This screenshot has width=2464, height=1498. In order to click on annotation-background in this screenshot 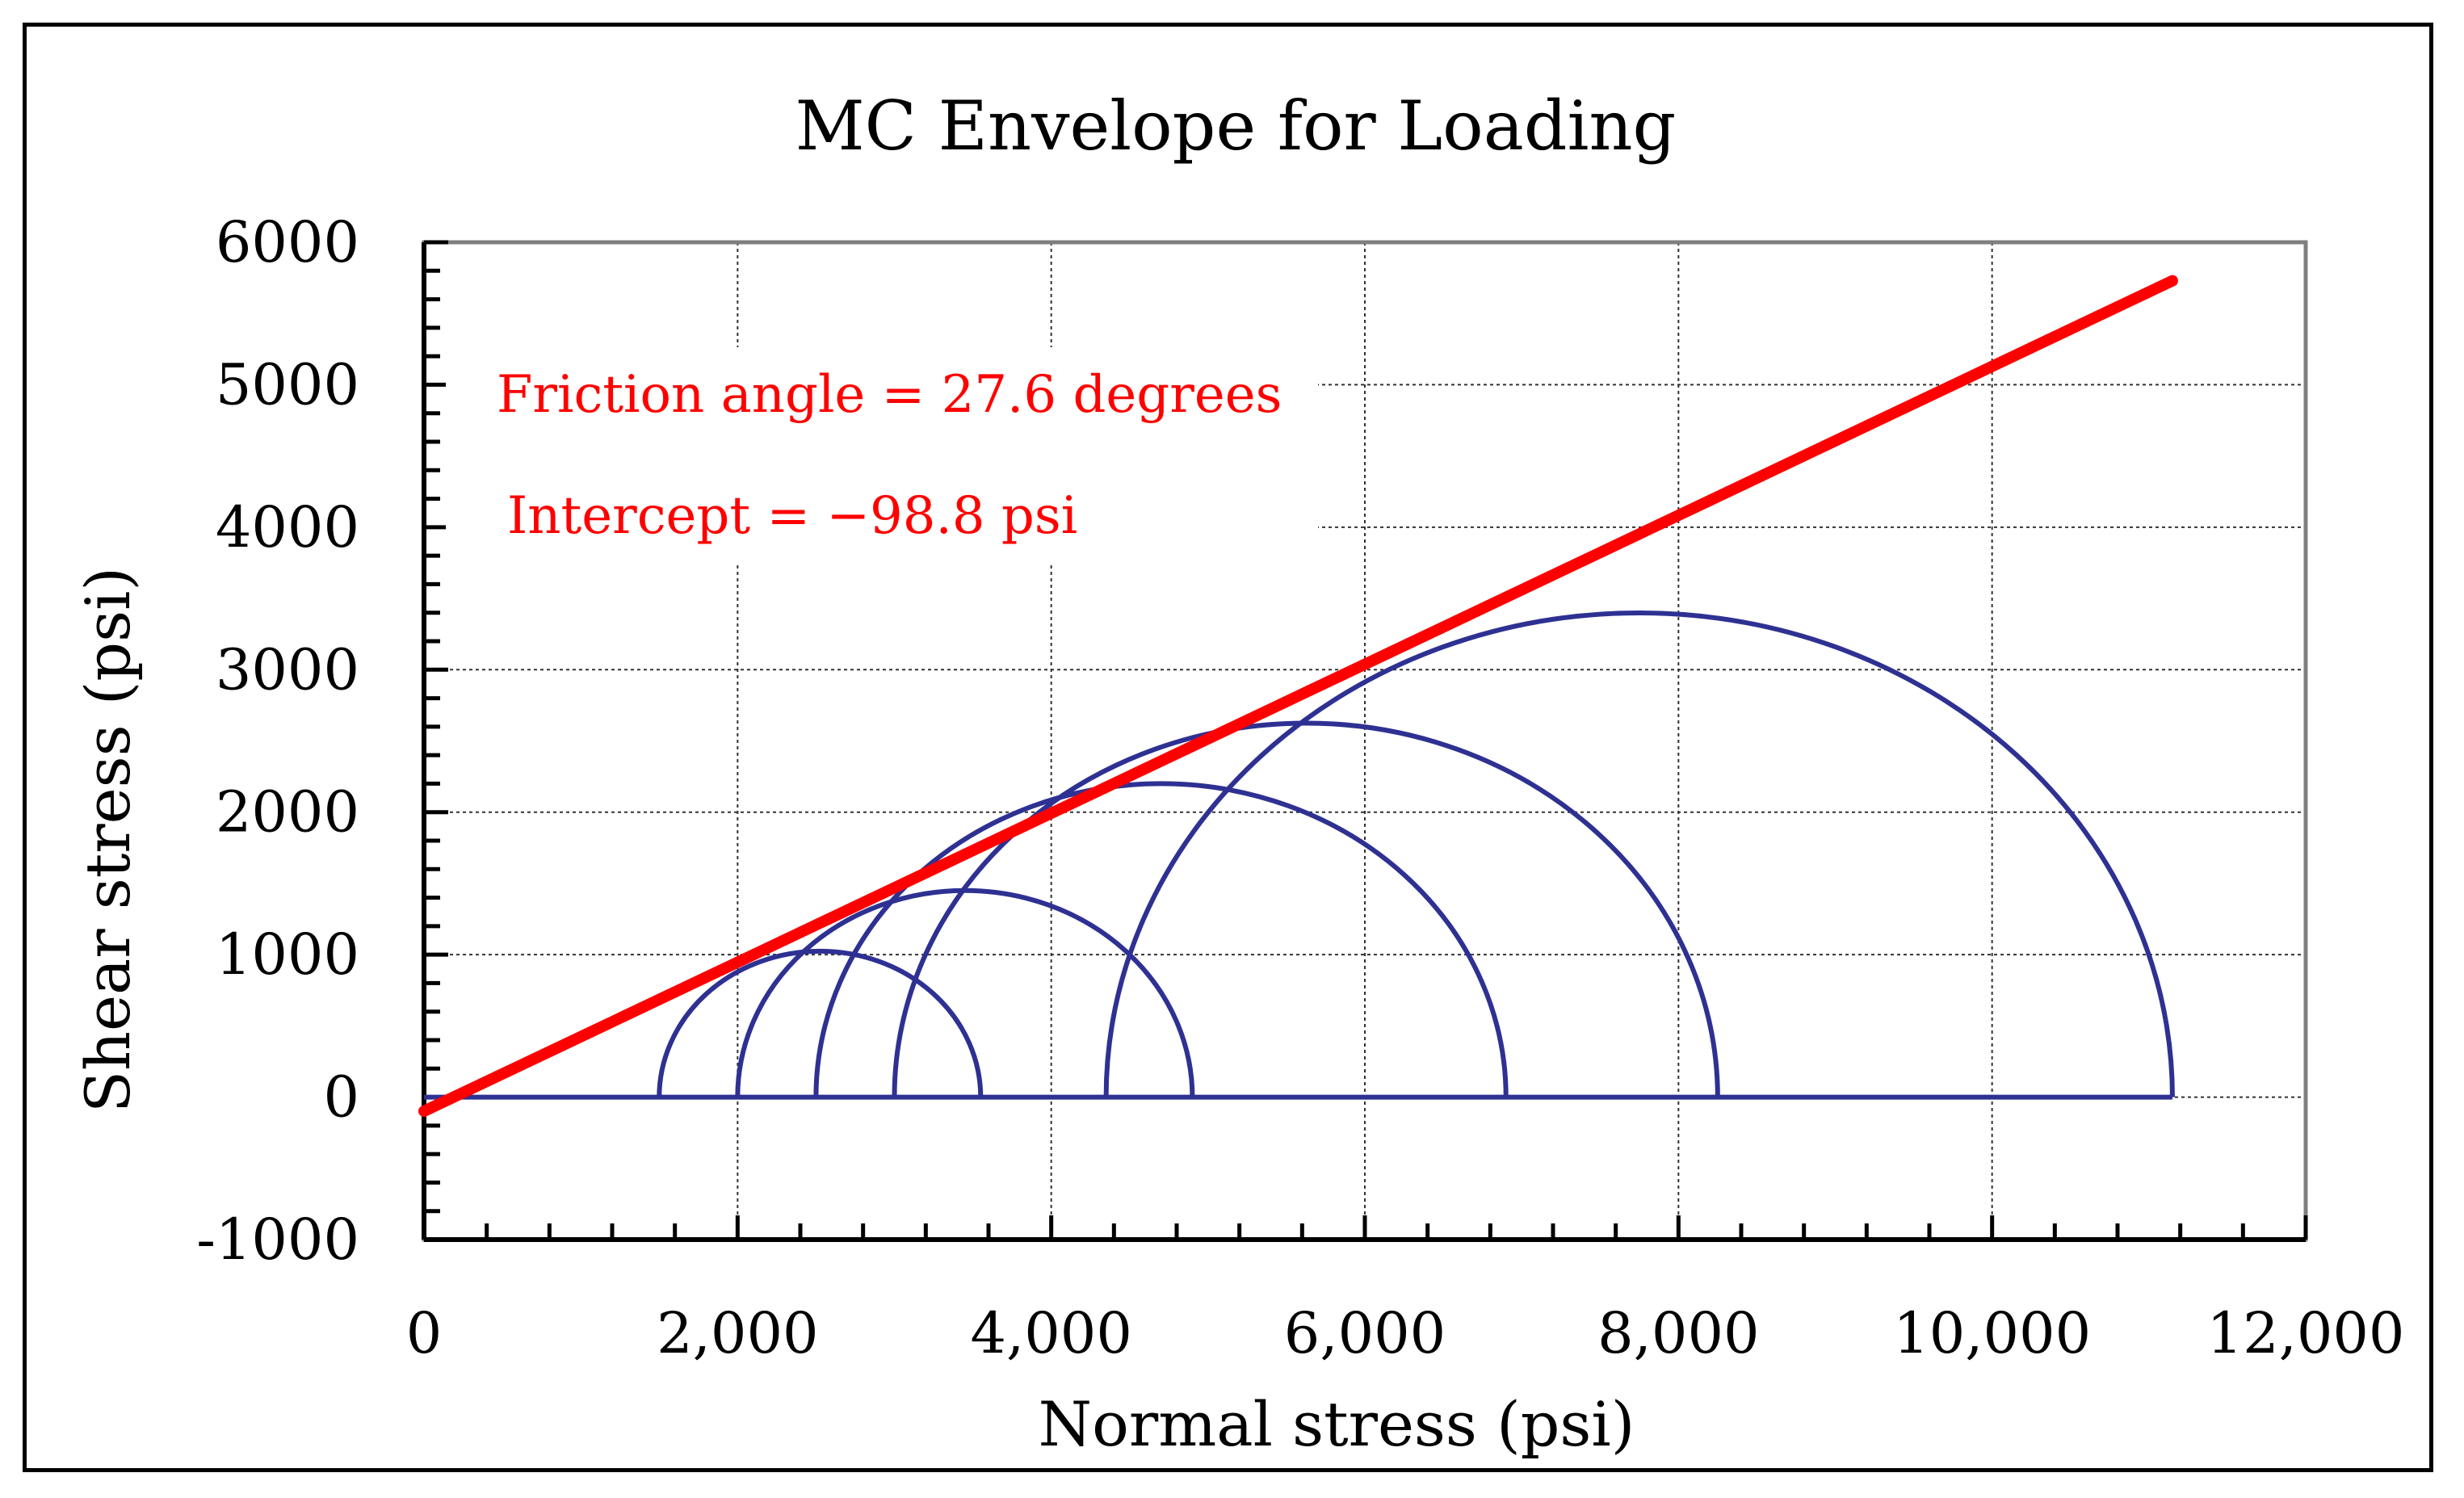, I will do `click(882, 456)`.